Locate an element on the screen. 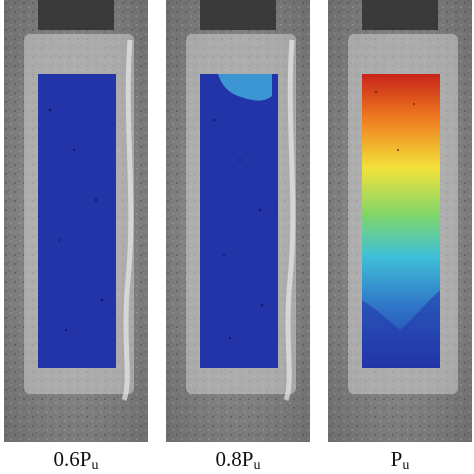  label-ratio: 8P is located at coordinates (242, 459).